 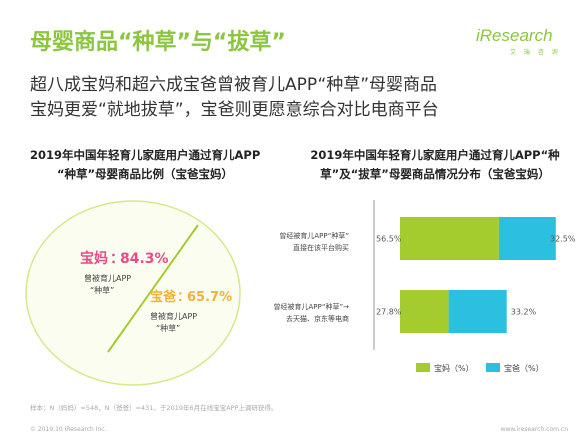 What do you see at coordinates (321, 247) in the screenshot?
I see `category-1-label-line-2: 直接在该平台购买` at bounding box center [321, 247].